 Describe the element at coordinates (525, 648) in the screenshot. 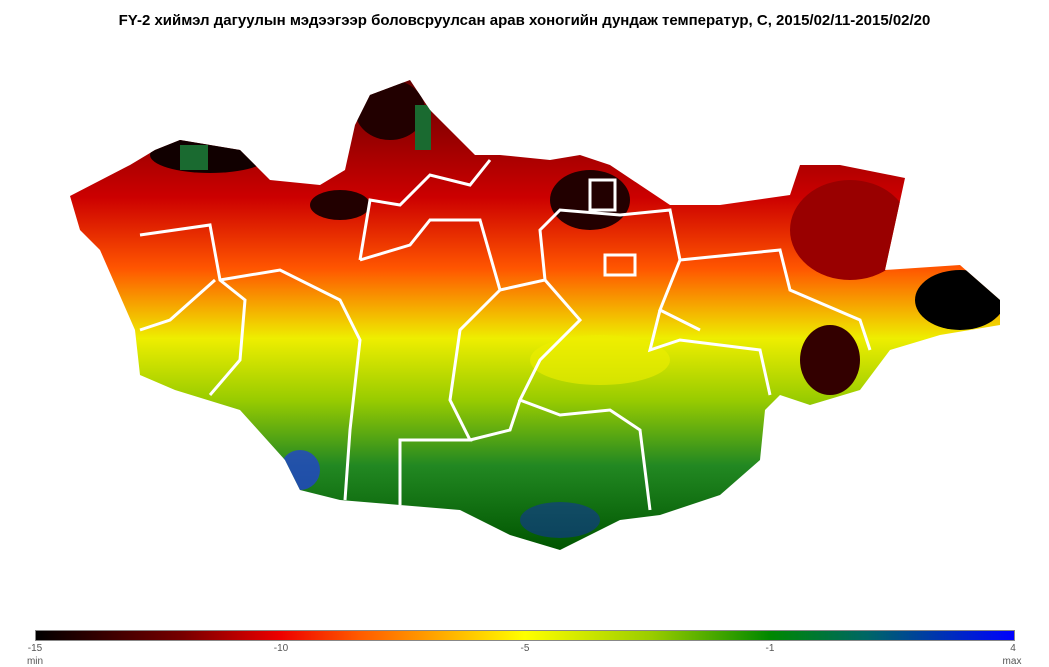

I see `colorbar-tick: -5` at that location.